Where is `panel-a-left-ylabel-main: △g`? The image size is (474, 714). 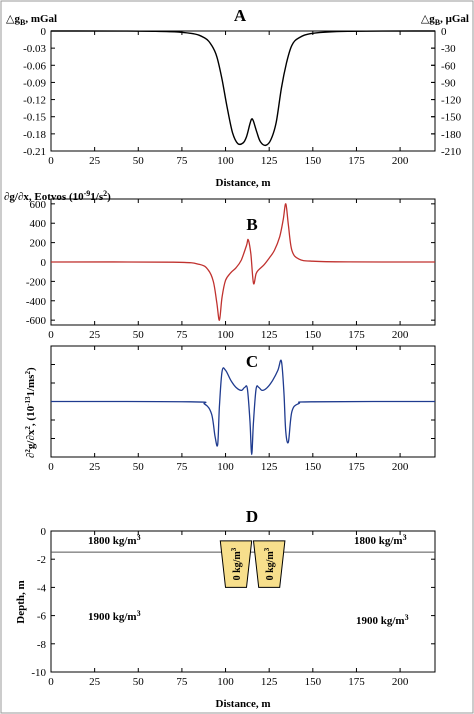 panel-a-left-ylabel-main: △g is located at coordinates (13, 19).